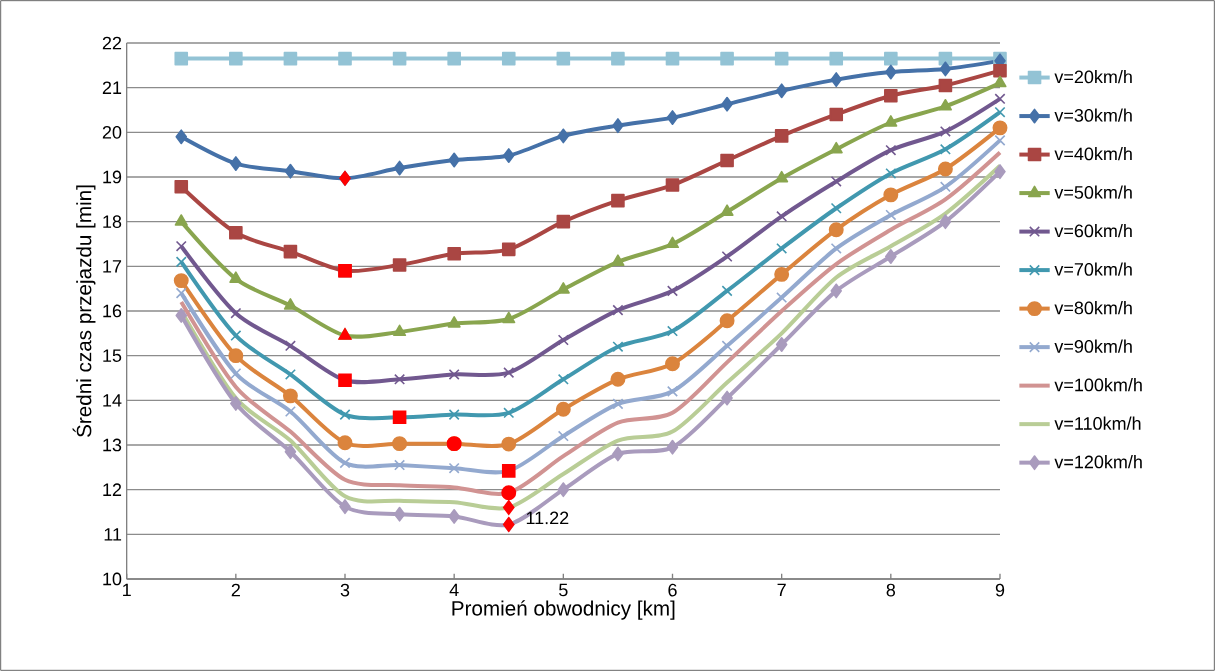 The width and height of the screenshot is (1215, 671). Describe the element at coordinates (112, 132) in the screenshot. I see `y-tick-label: 20` at that location.